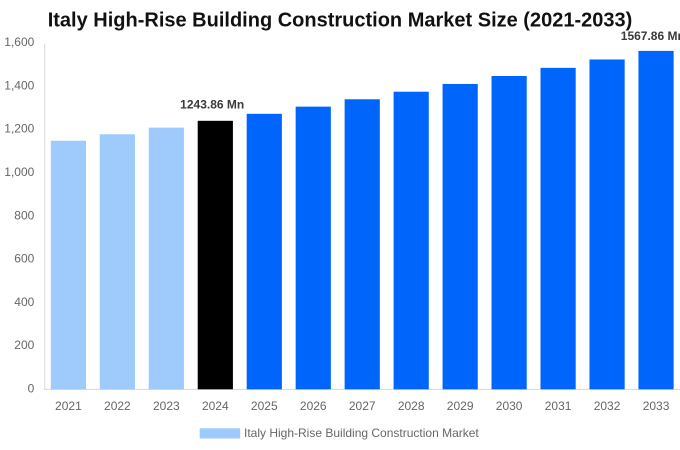 This screenshot has height=450, width=680. I want to click on svg-text: 2033, so click(656, 406).